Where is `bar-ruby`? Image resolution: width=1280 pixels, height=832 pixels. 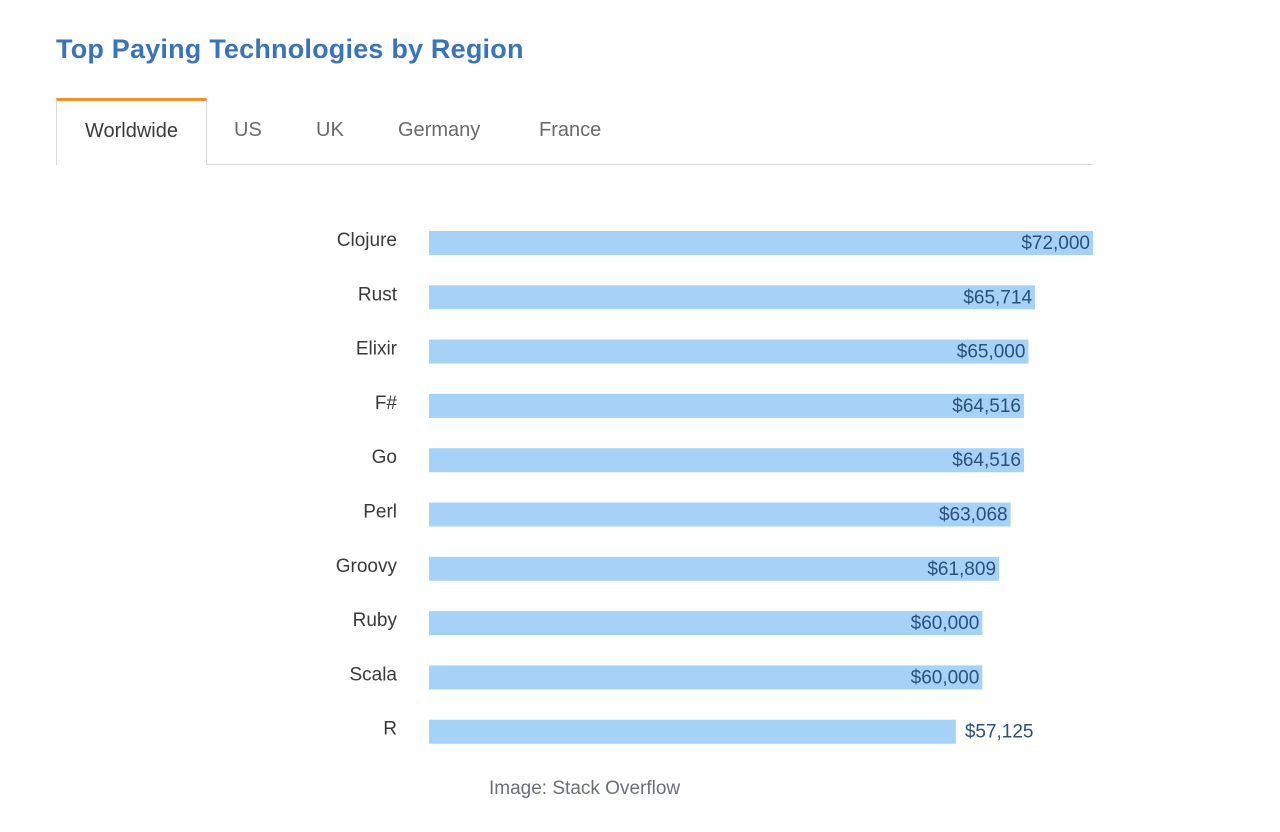
bar-ruby is located at coordinates (706, 623).